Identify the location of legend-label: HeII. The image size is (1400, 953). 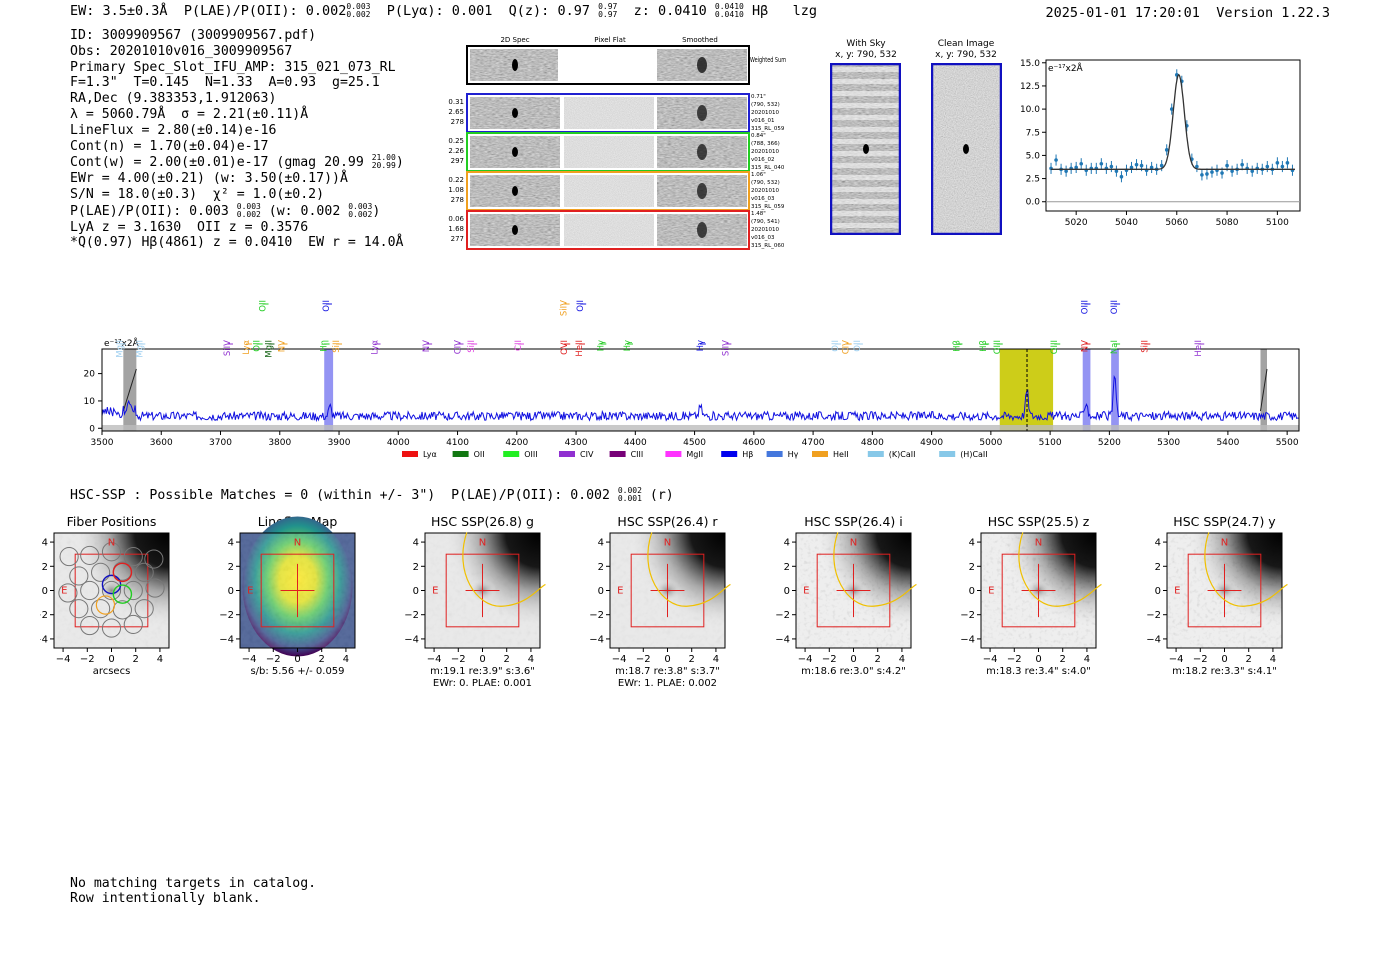
(841, 454).